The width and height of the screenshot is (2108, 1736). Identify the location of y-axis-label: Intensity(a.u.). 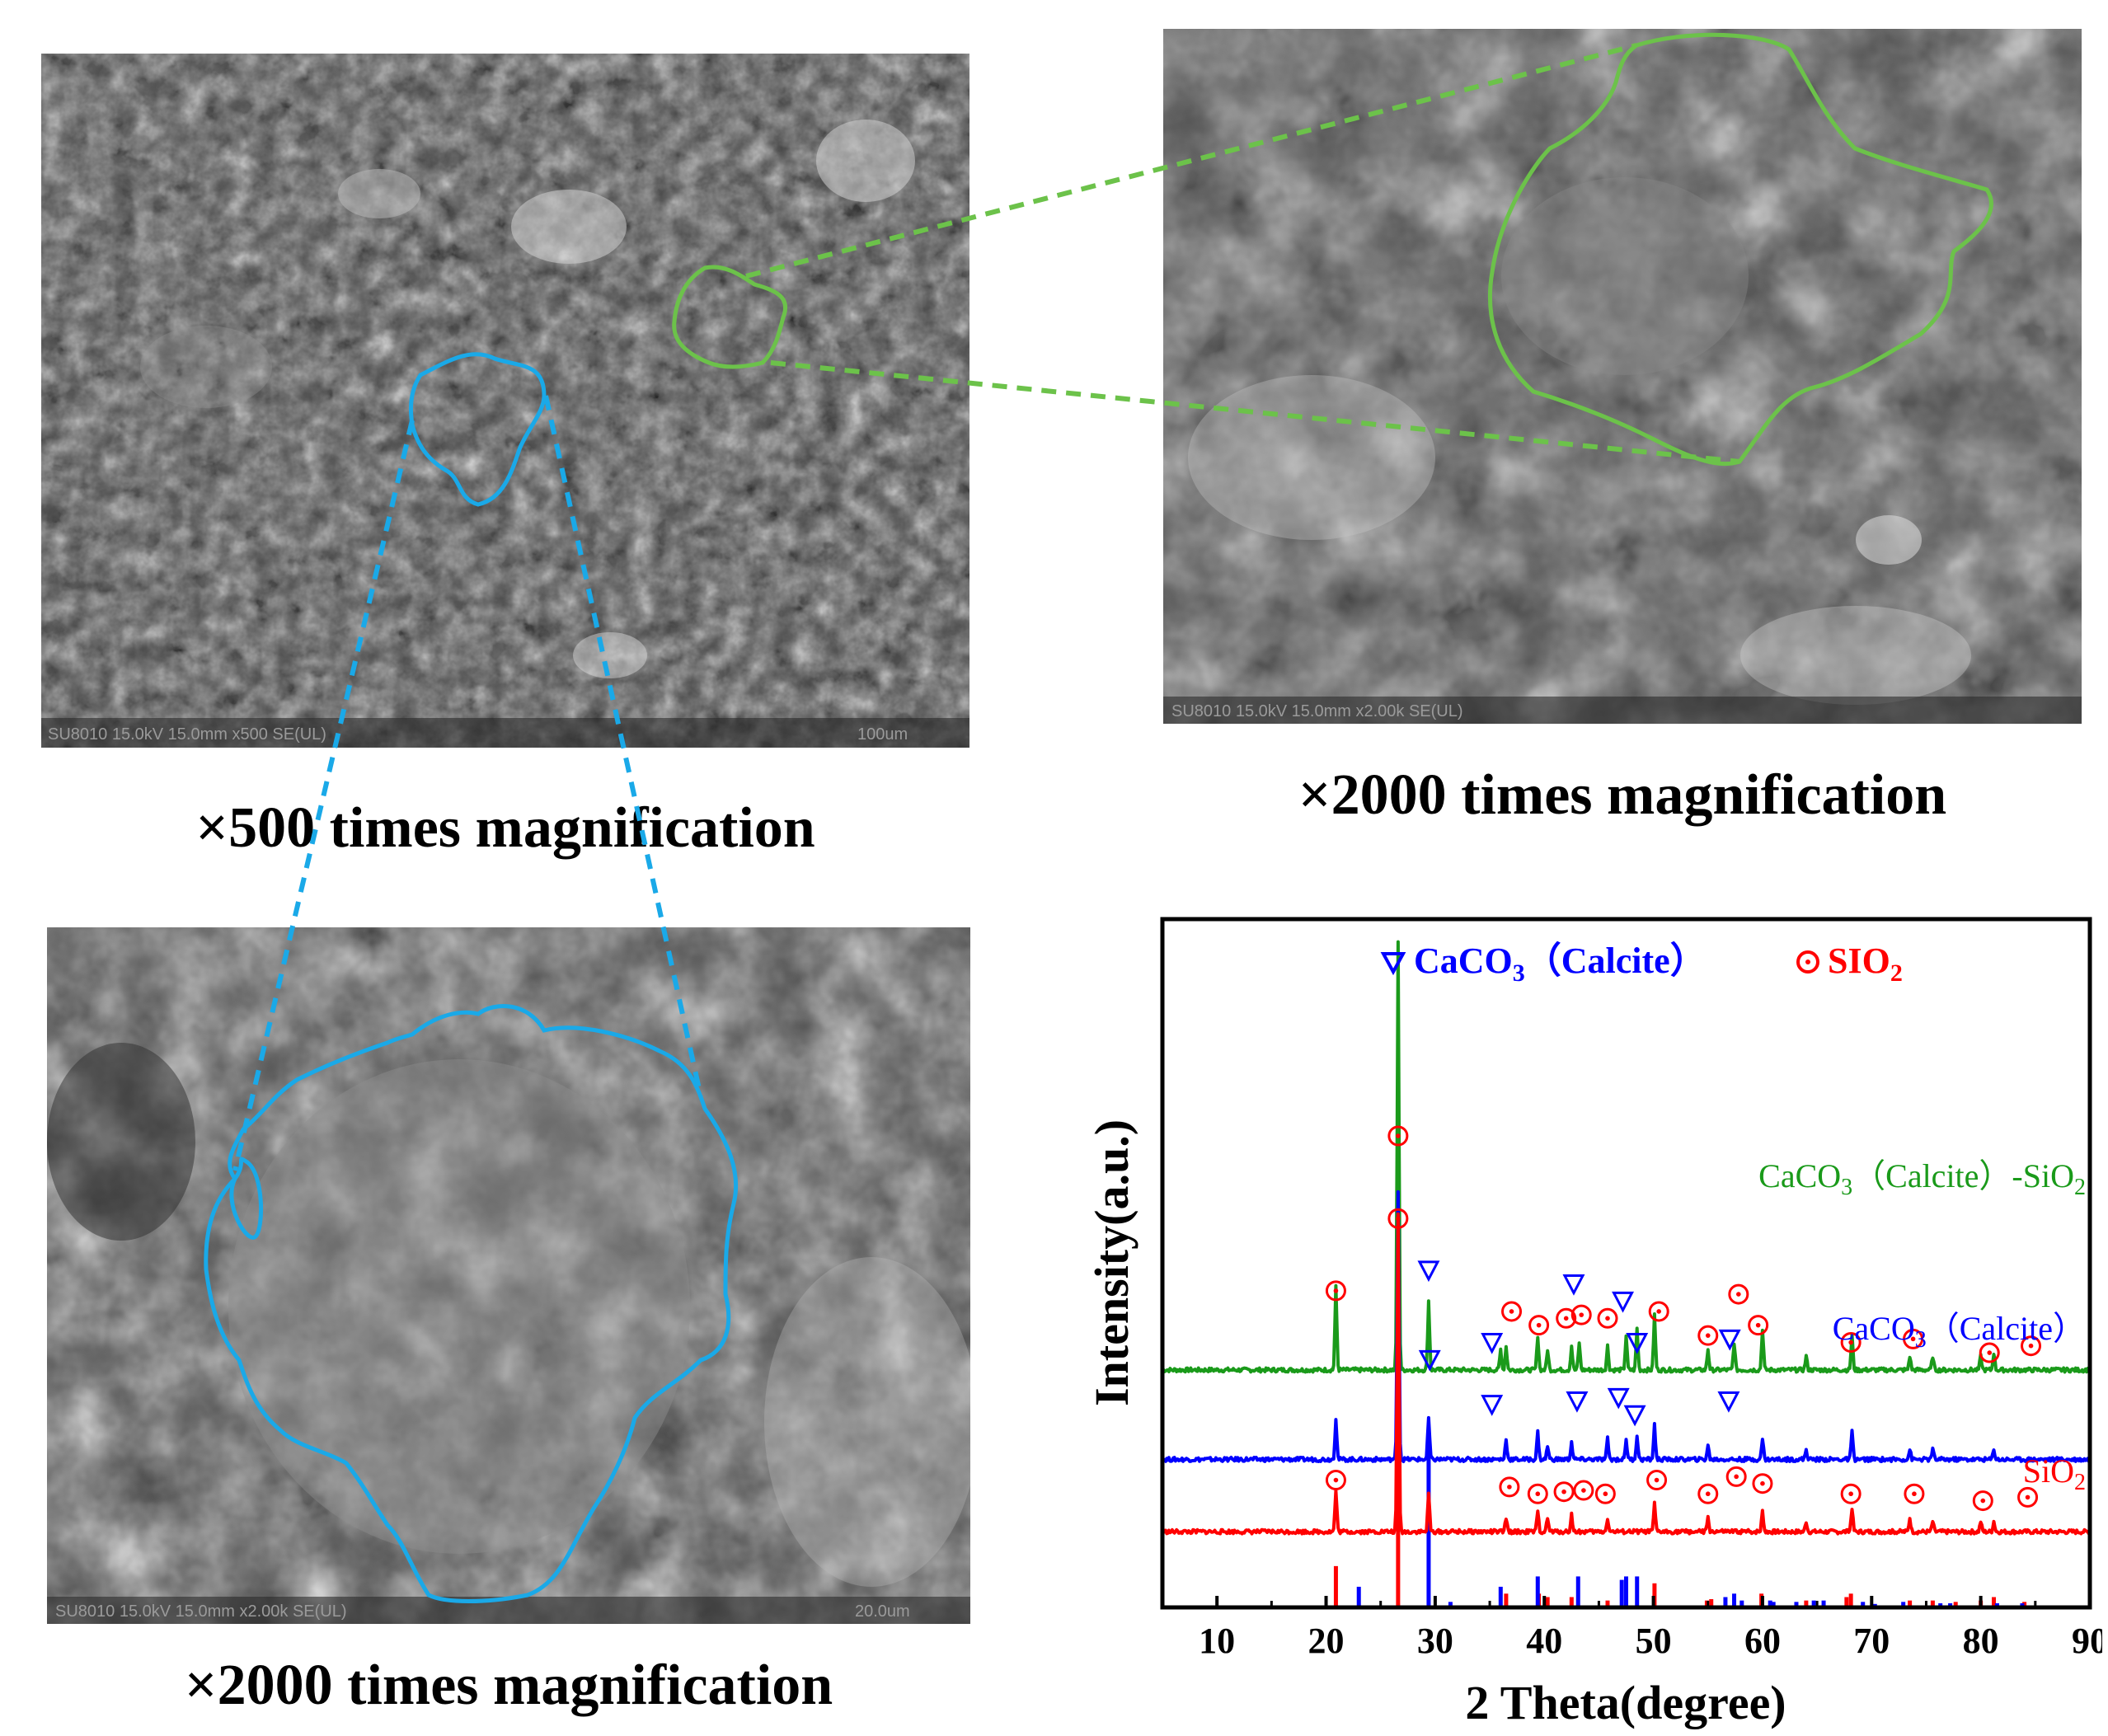
(1112, 1262).